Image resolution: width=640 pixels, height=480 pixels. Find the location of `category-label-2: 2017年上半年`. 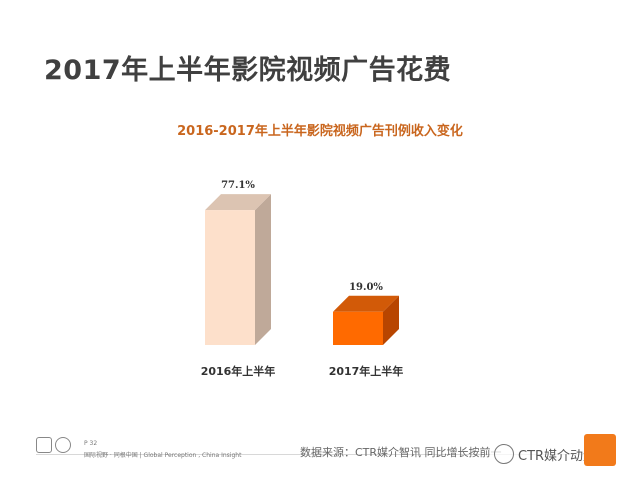

category-label-2: 2017年上半年 is located at coordinates (366, 371).